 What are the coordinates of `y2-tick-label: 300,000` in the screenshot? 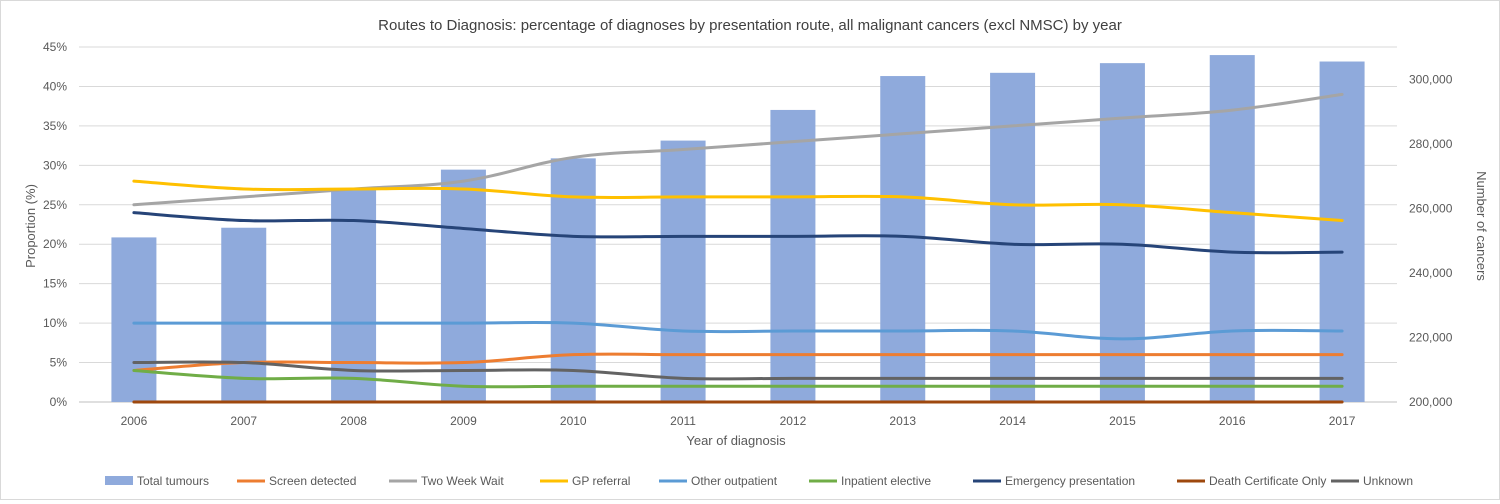 It's located at (1431, 79).